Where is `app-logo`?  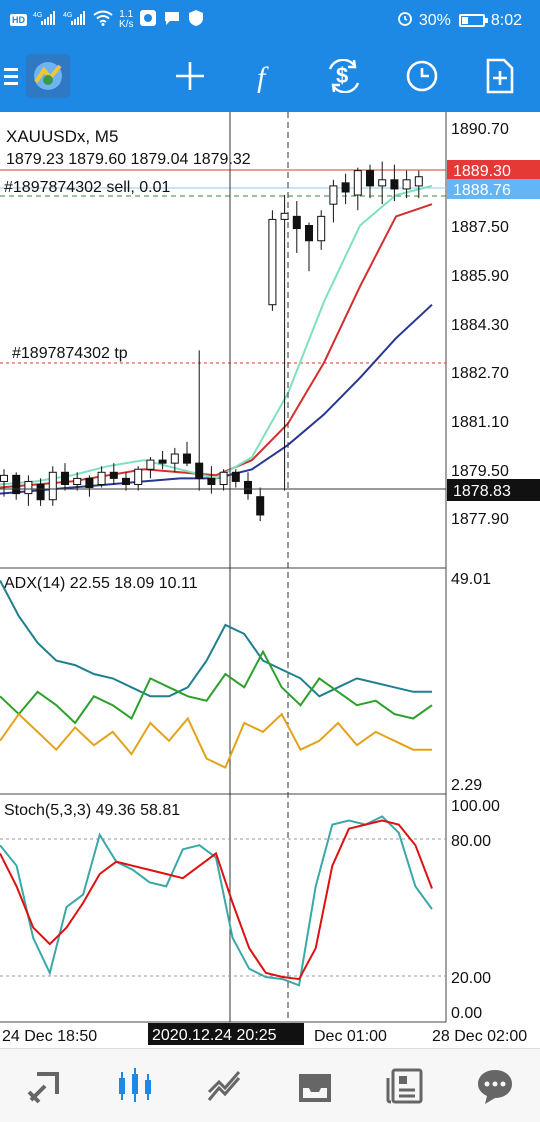
app-logo is located at coordinates (48, 76).